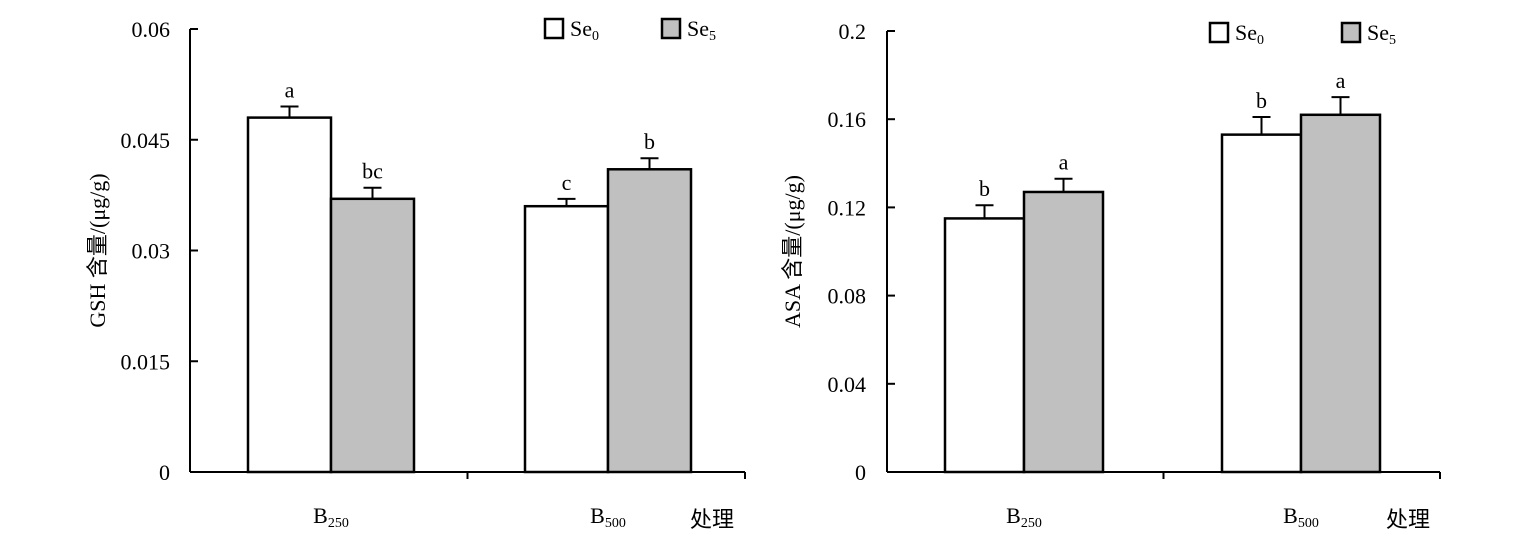  What do you see at coordinates (146, 361) in the screenshot?
I see `y-tick-label: 0.015` at bounding box center [146, 361].